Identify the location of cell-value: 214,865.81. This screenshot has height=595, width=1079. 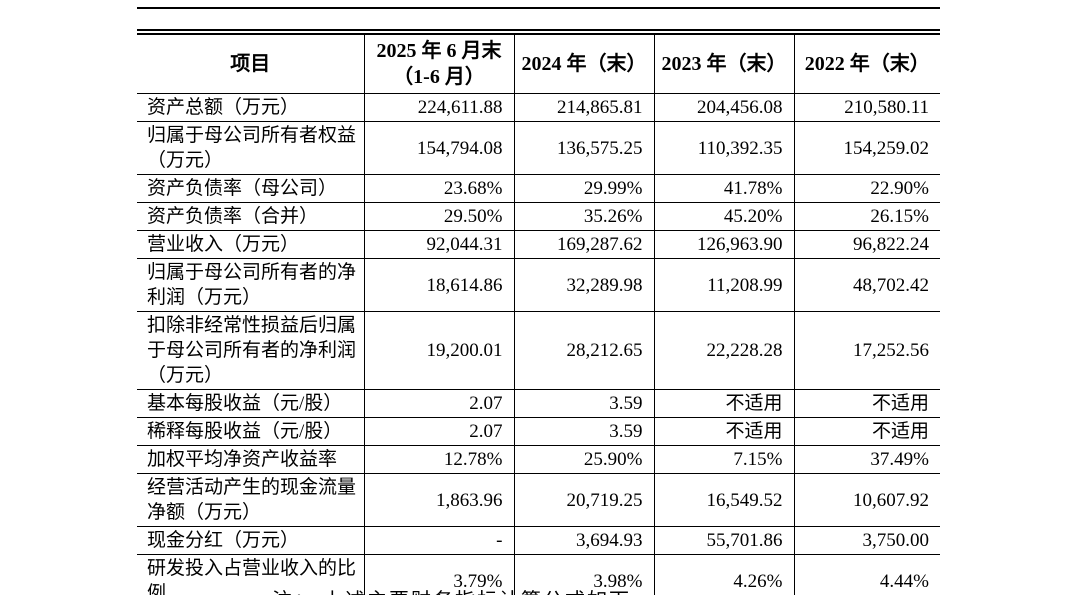
(584, 107).